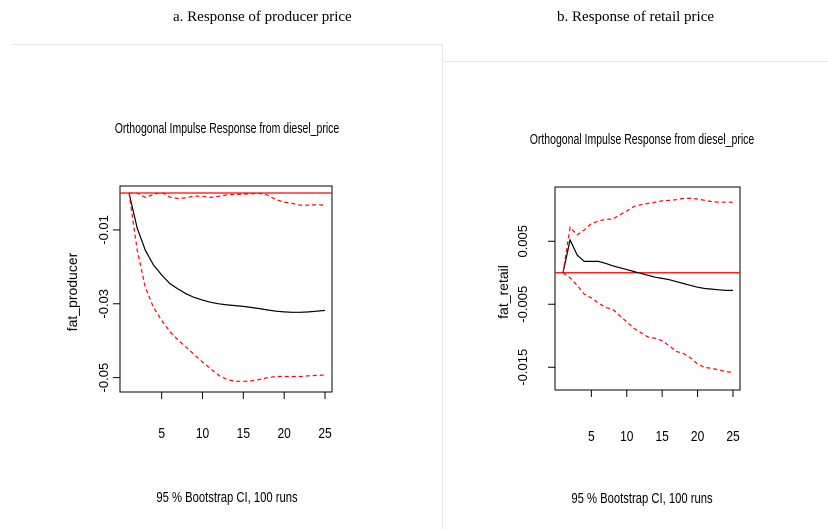  I want to click on panel-divider-vertical, so click(442, 286).